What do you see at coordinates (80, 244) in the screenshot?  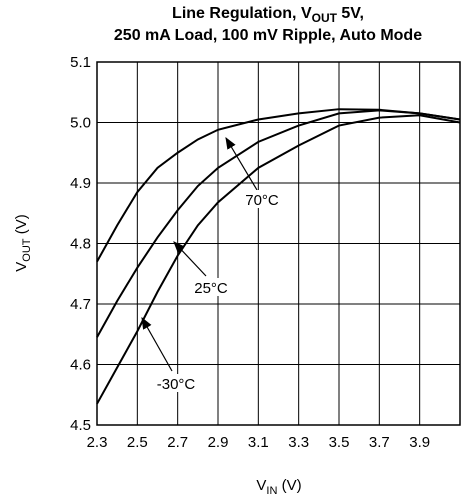 I see `y-tick-label: 4.8` at bounding box center [80, 244].